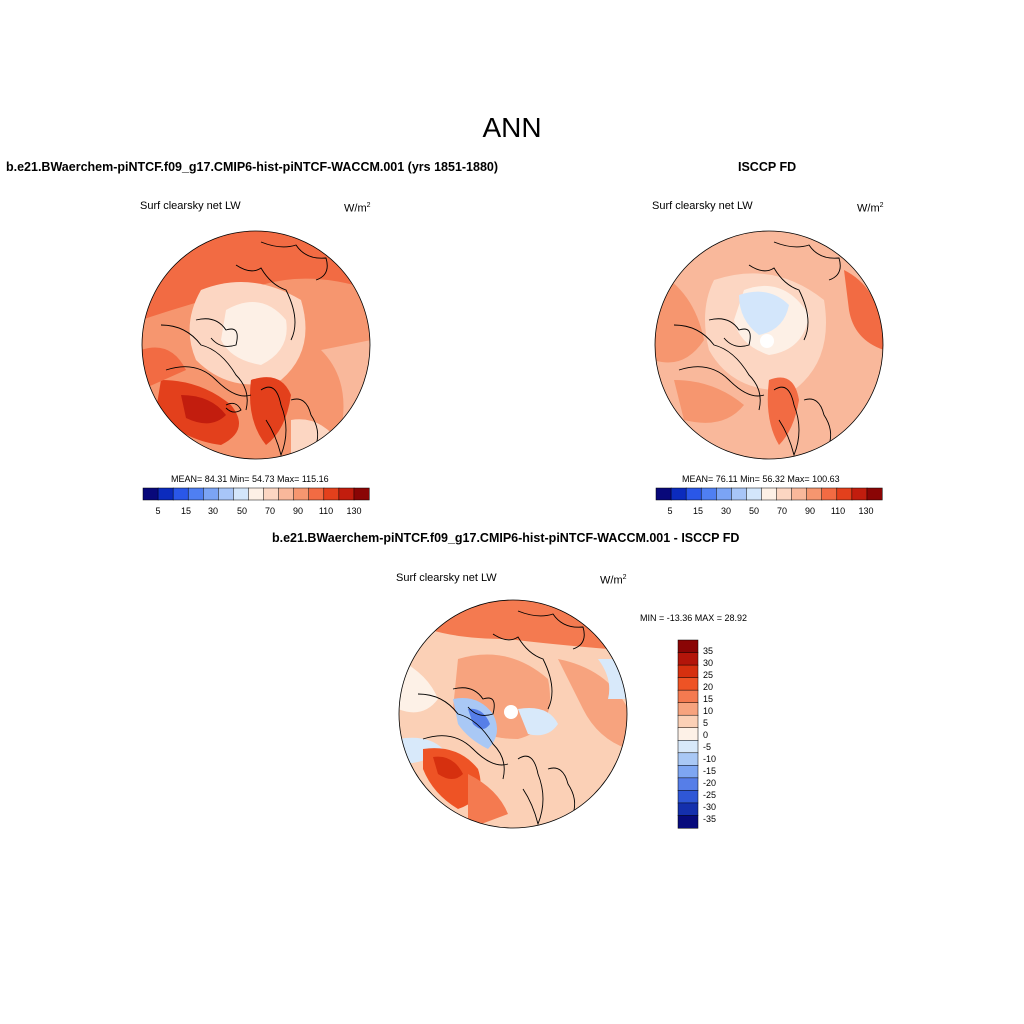 The image size is (1024, 1024). I want to click on colorbar-tick-label: 0, so click(706, 735).